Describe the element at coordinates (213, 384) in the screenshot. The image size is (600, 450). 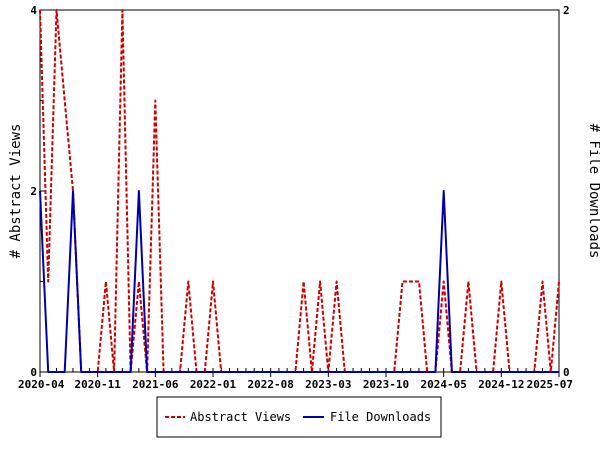
I see `x-tick-label: 2022-01` at that location.